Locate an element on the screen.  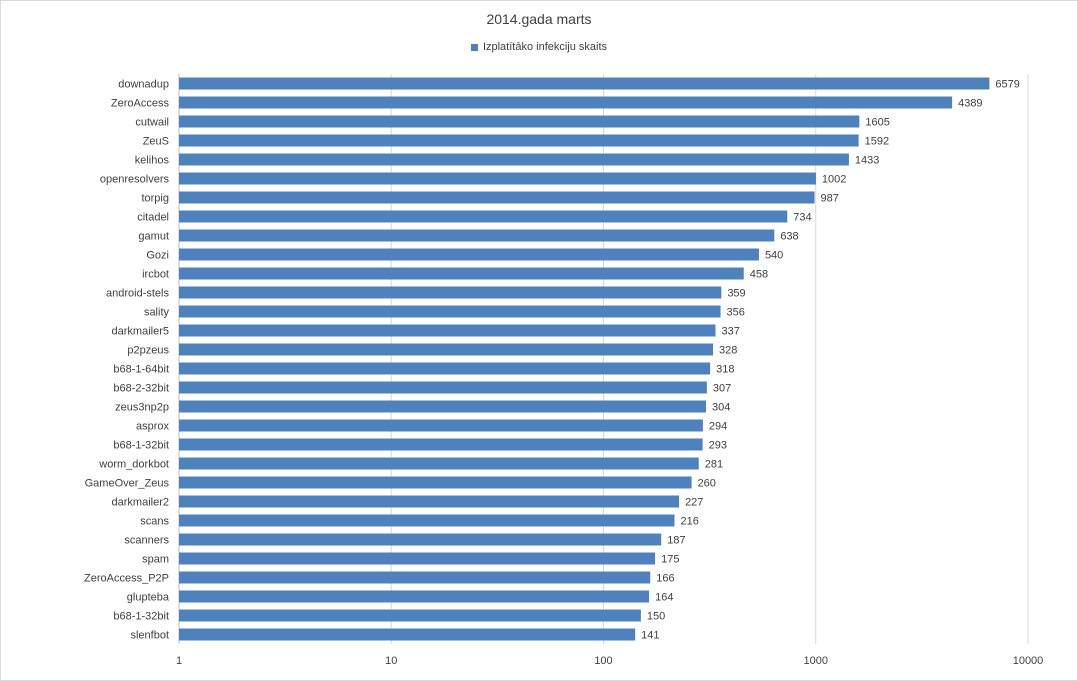
data-label: 304 is located at coordinates (721, 408).